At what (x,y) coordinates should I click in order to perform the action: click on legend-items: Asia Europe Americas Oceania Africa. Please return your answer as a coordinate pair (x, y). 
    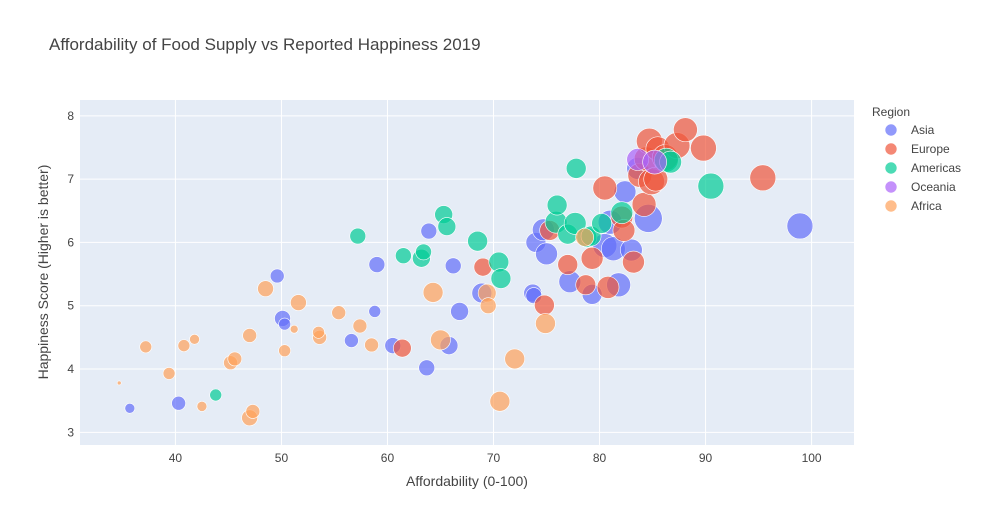
    Looking at the image, I should click on (922, 168).